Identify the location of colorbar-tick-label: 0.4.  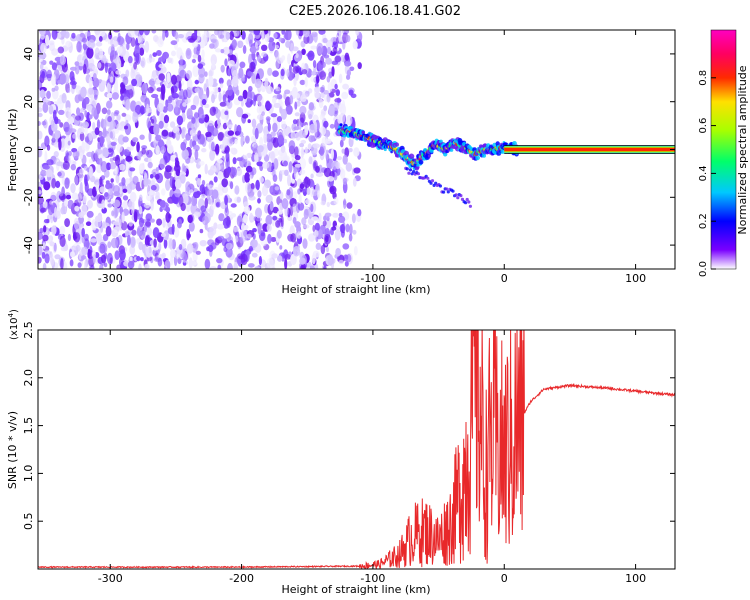
(703, 173).